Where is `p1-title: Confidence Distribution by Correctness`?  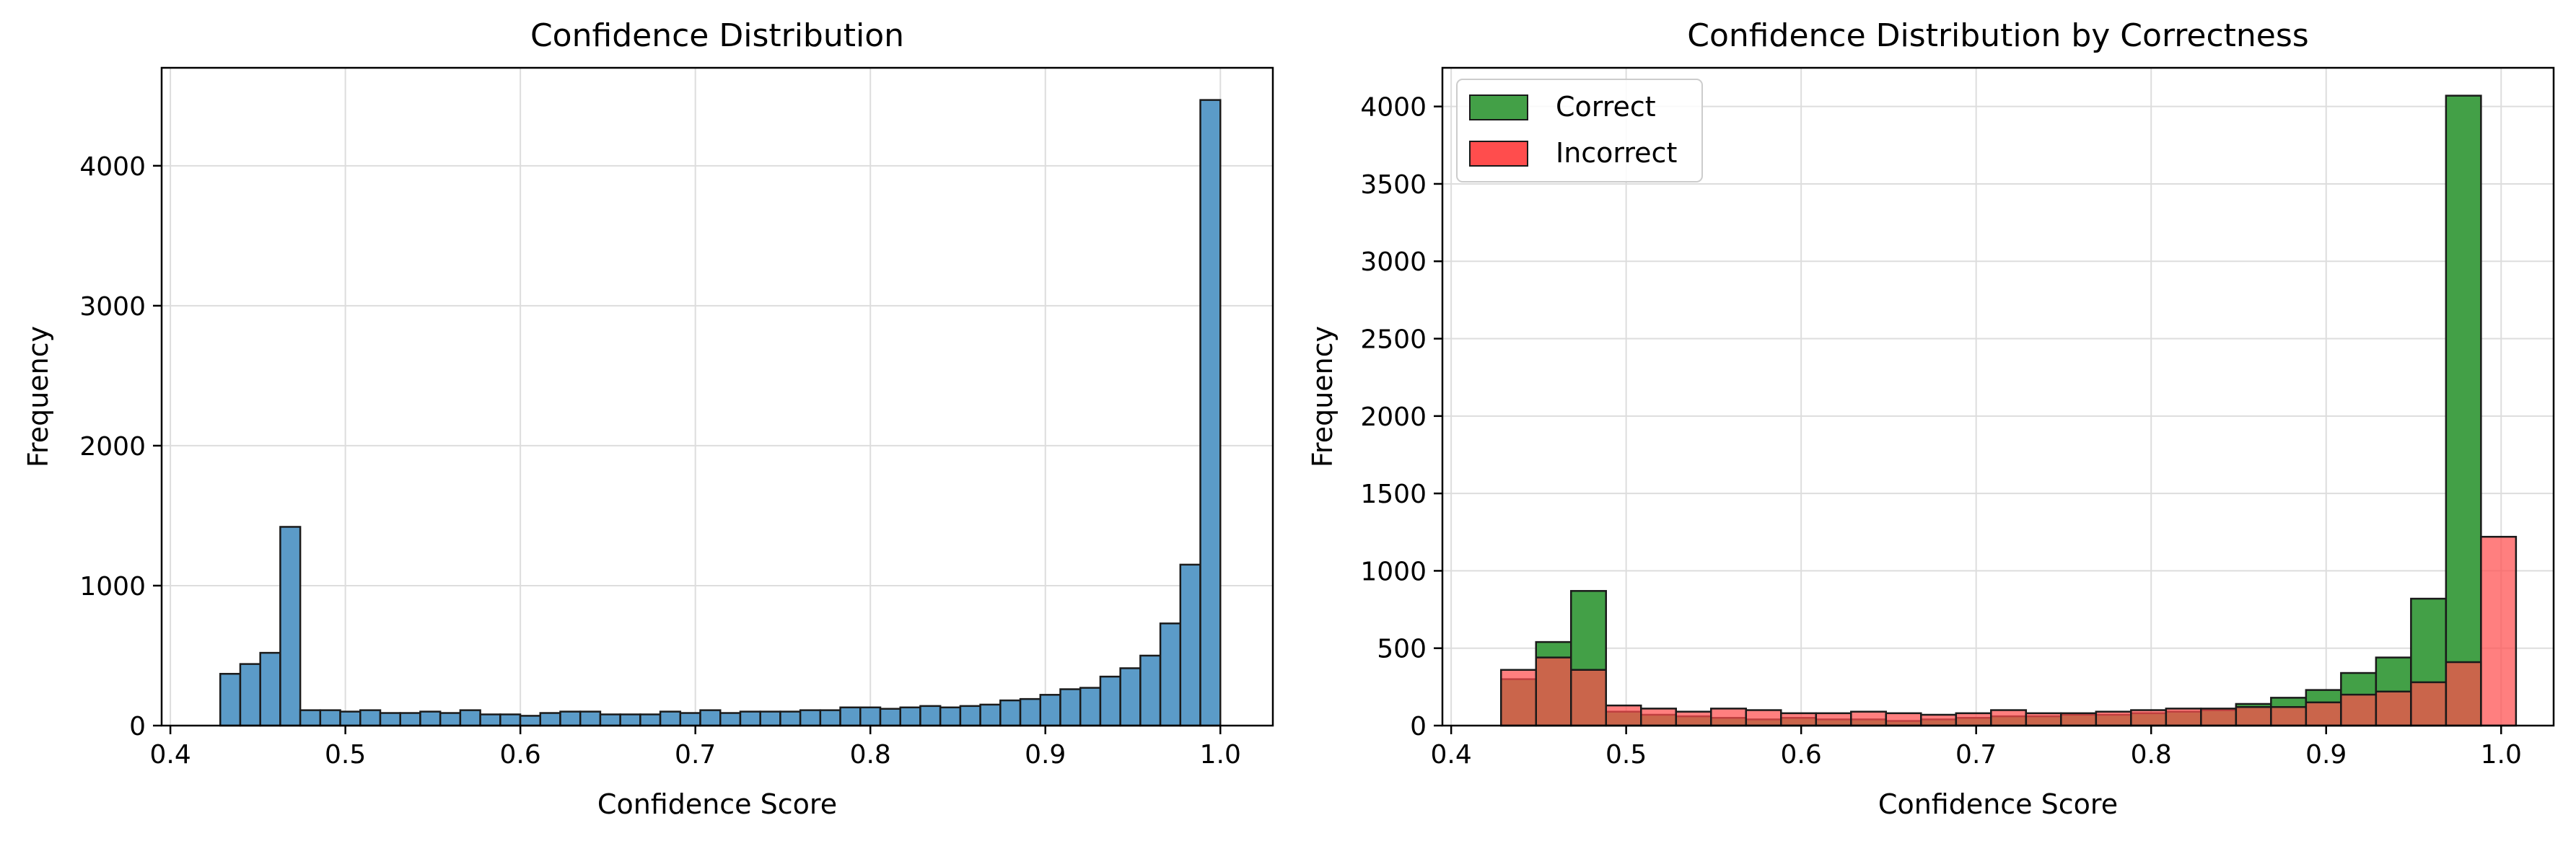
p1-title: Confidence Distribution by Correctness is located at coordinates (1997, 35).